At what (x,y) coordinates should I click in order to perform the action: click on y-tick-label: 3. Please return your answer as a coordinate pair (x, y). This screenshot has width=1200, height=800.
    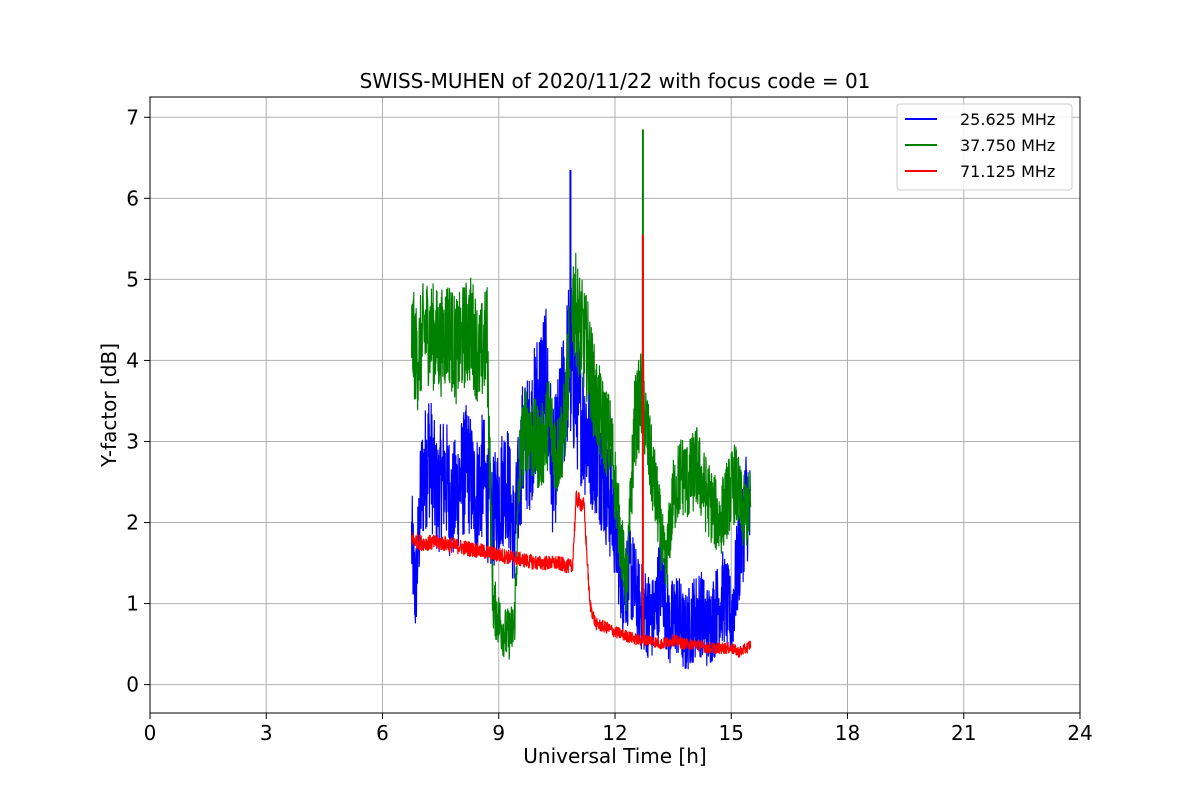
    Looking at the image, I should click on (132, 441).